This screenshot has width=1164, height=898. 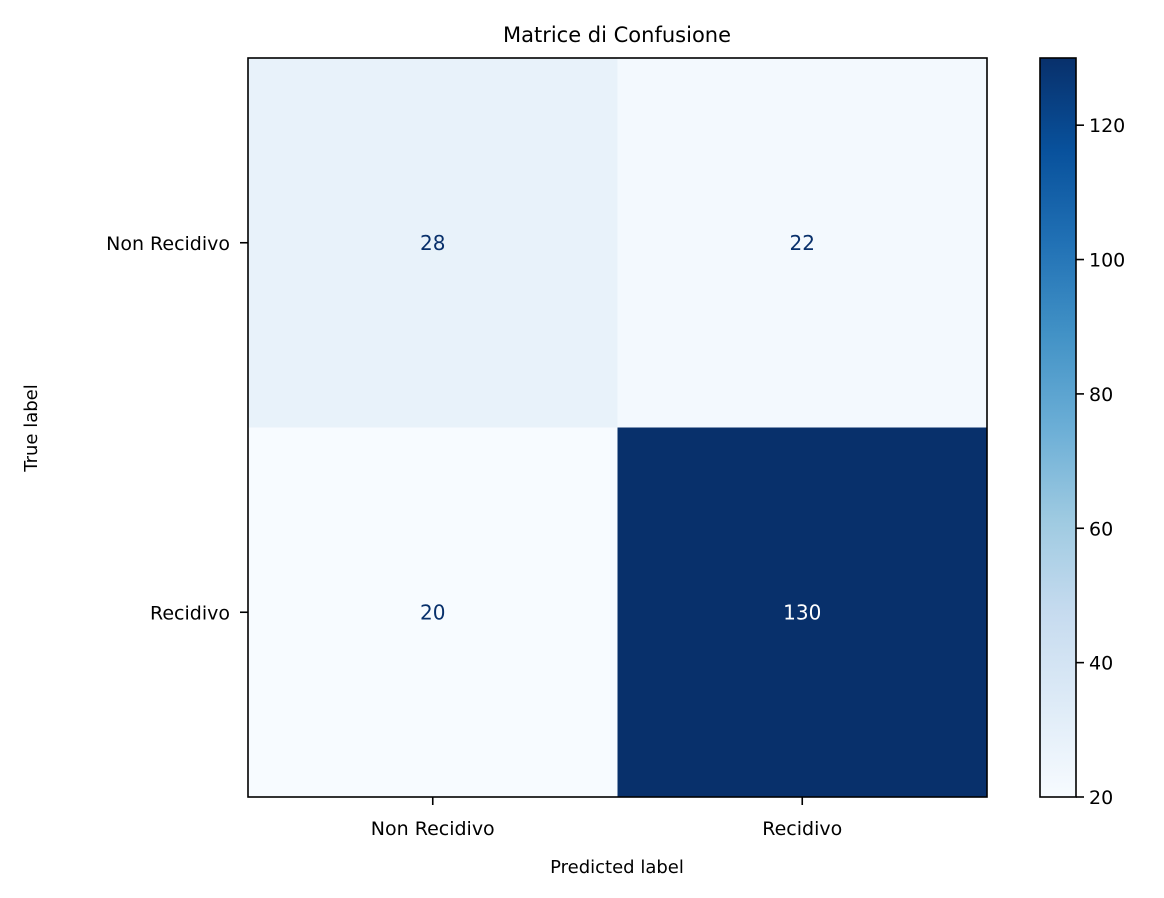 I want to click on x-tick-label: Non Recidivo, so click(x=433, y=829).